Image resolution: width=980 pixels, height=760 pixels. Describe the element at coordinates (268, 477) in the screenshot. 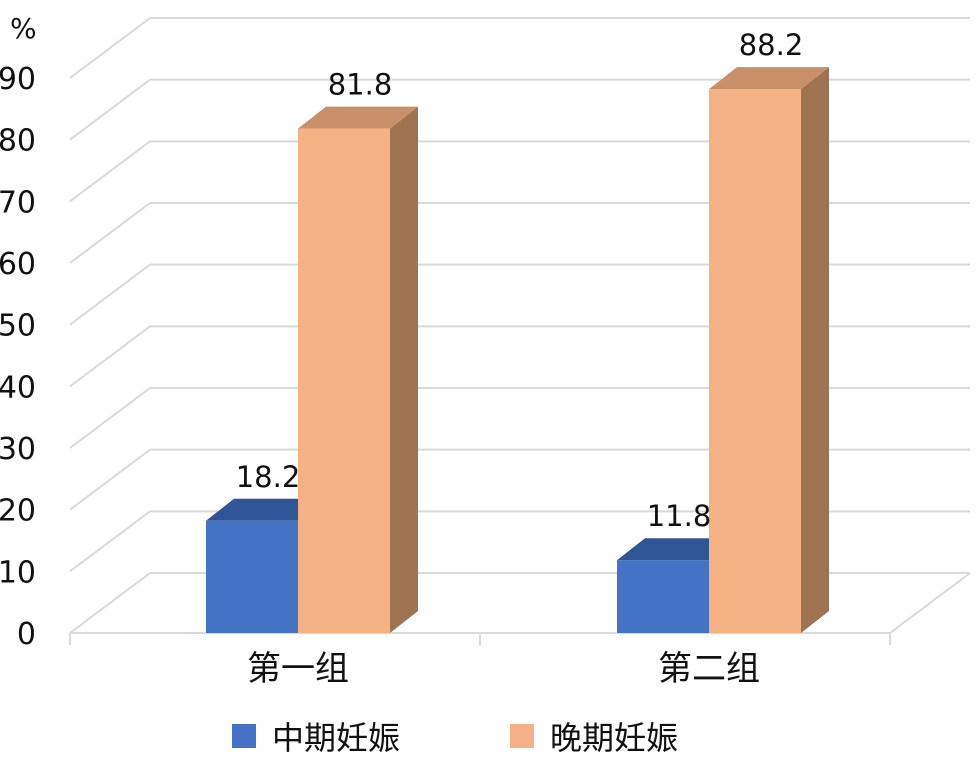

I see `data-label: 18.2` at that location.